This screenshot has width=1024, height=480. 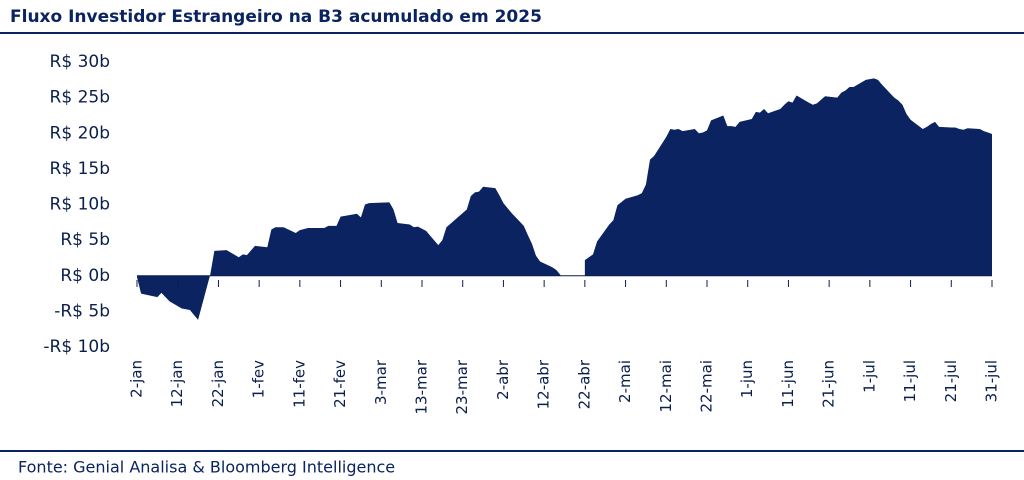 I want to click on y-tick-label: -R$ 5b, so click(x=82, y=311).